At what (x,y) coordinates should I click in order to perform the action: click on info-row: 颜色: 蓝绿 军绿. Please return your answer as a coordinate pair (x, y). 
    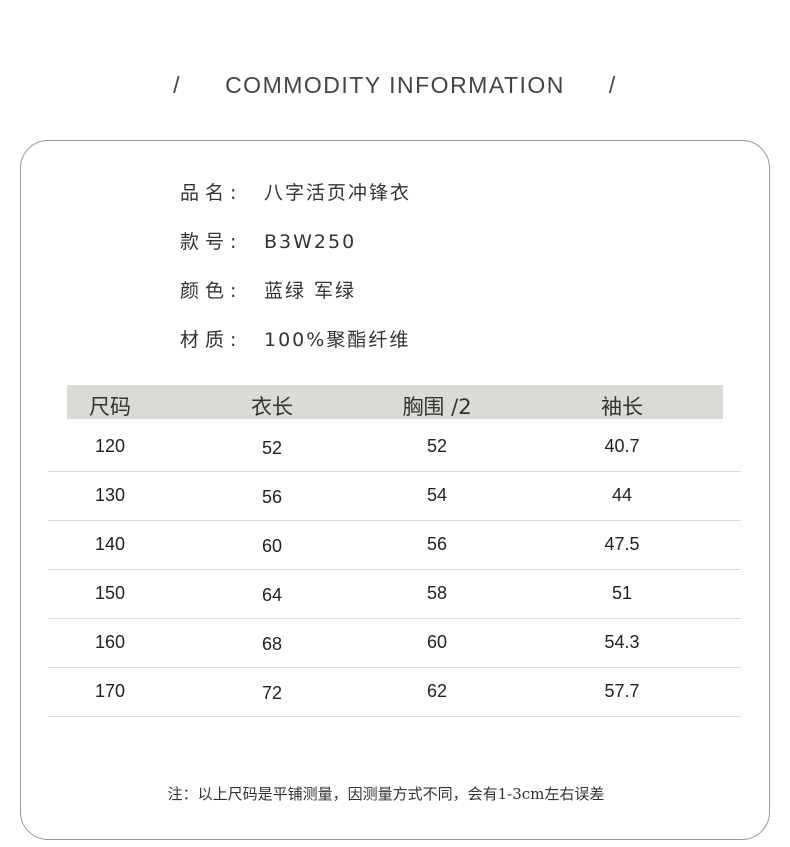
    Looking at the image, I should click on (268, 289).